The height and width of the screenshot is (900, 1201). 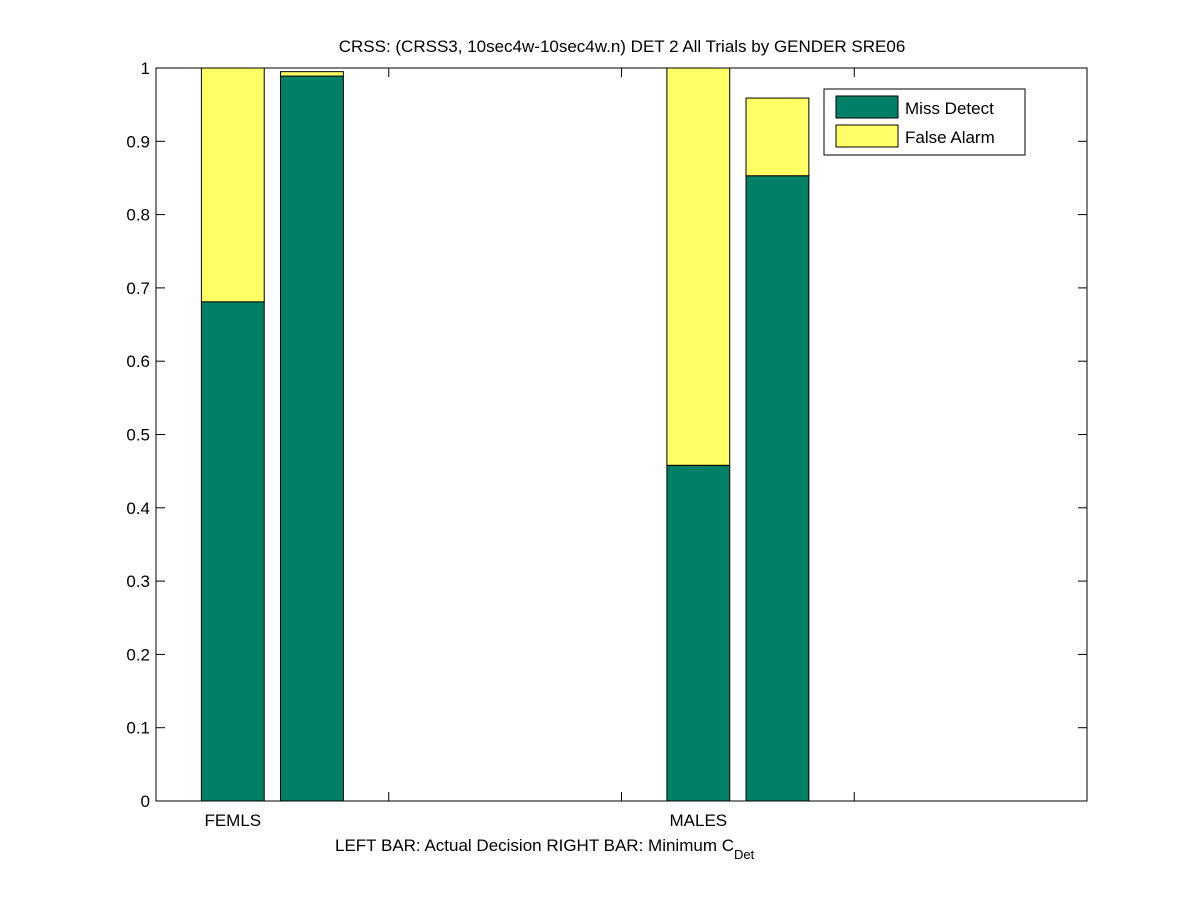 What do you see at coordinates (138, 215) in the screenshot?
I see `y-tick-label: 0.8` at bounding box center [138, 215].